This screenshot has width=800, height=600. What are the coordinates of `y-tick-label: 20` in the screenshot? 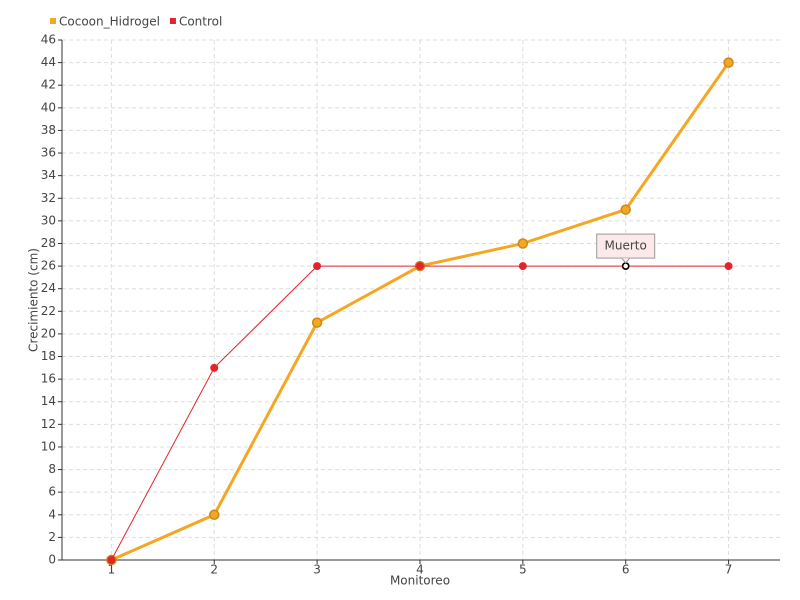 It's located at (48, 333).